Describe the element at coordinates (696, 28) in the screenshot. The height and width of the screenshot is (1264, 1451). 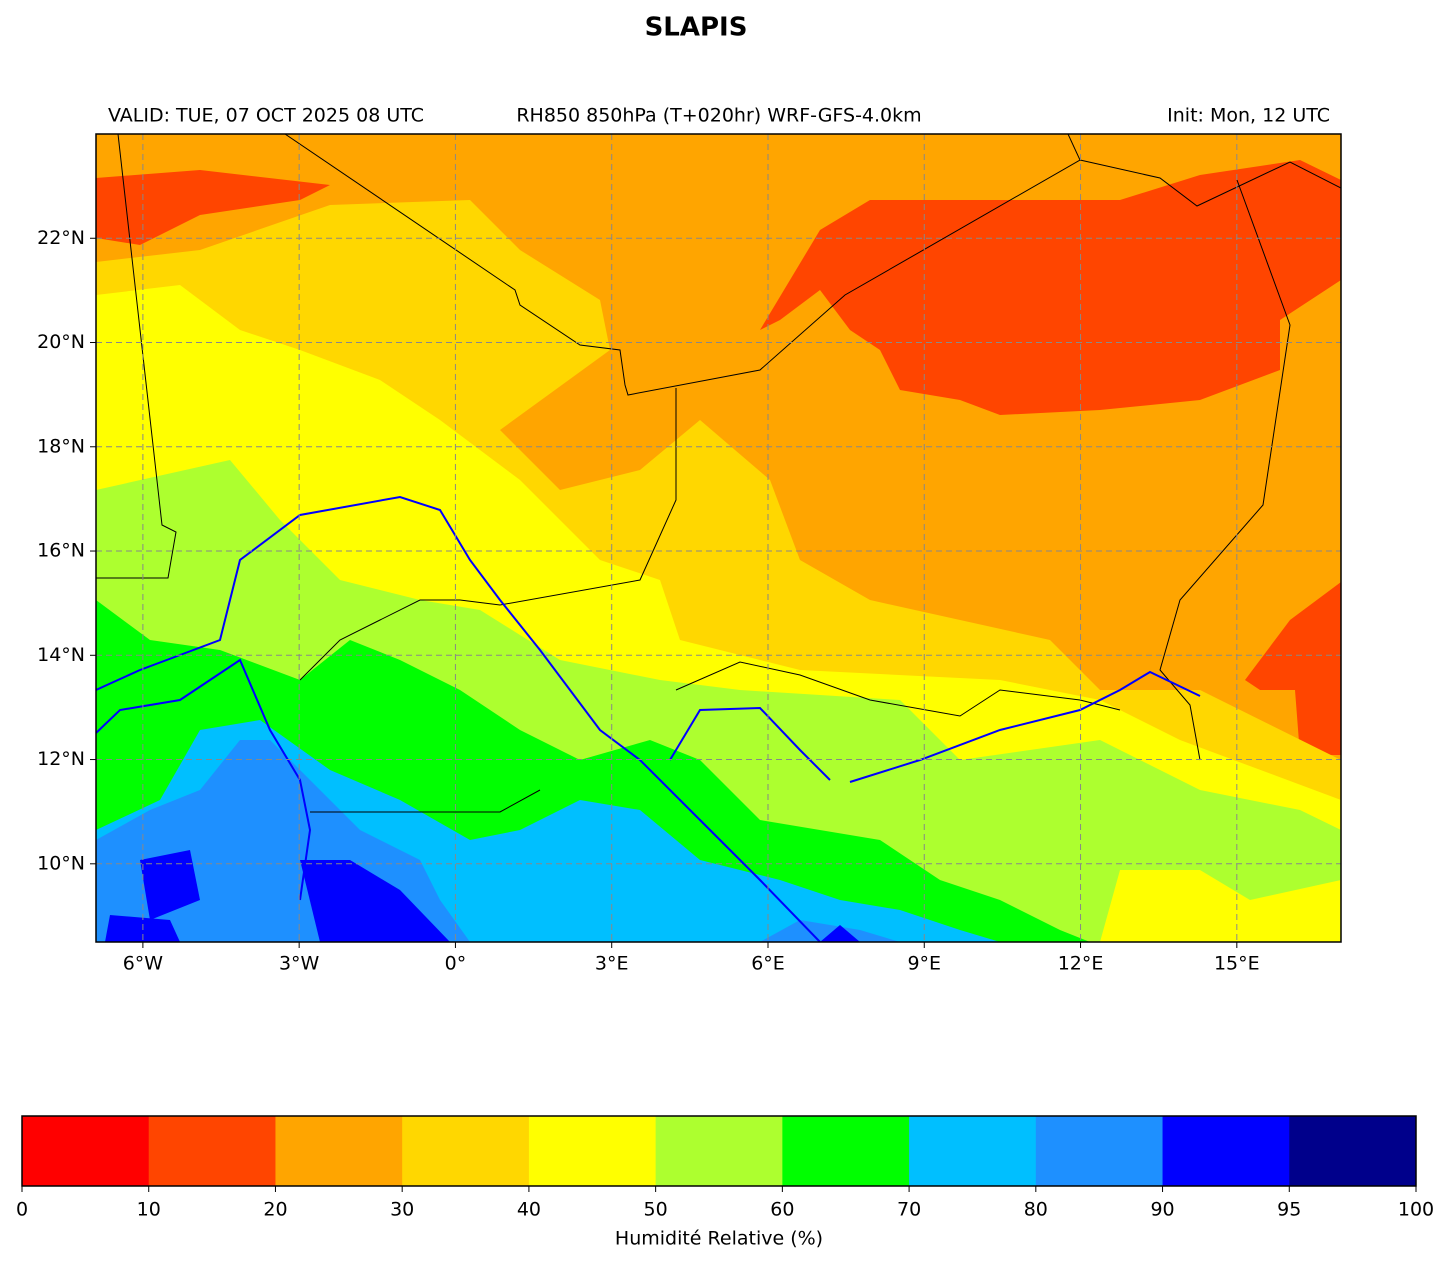
I see `title: SLAPIS` at that location.